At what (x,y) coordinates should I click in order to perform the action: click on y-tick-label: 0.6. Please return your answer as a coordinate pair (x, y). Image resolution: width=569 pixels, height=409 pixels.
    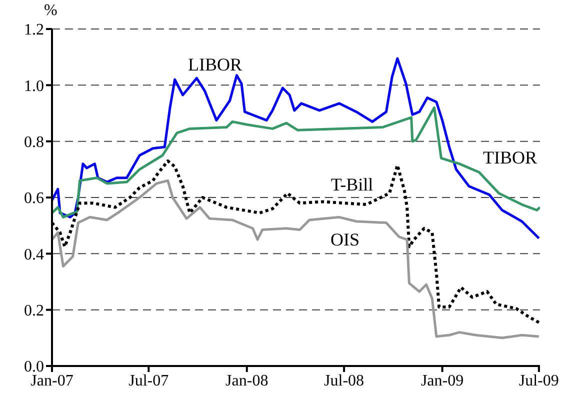
    Looking at the image, I should click on (34, 199).